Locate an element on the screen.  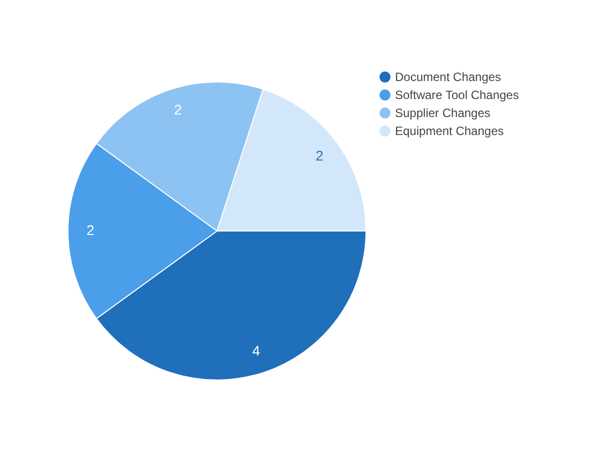
legend-label: Document Changes is located at coordinates (448, 77).